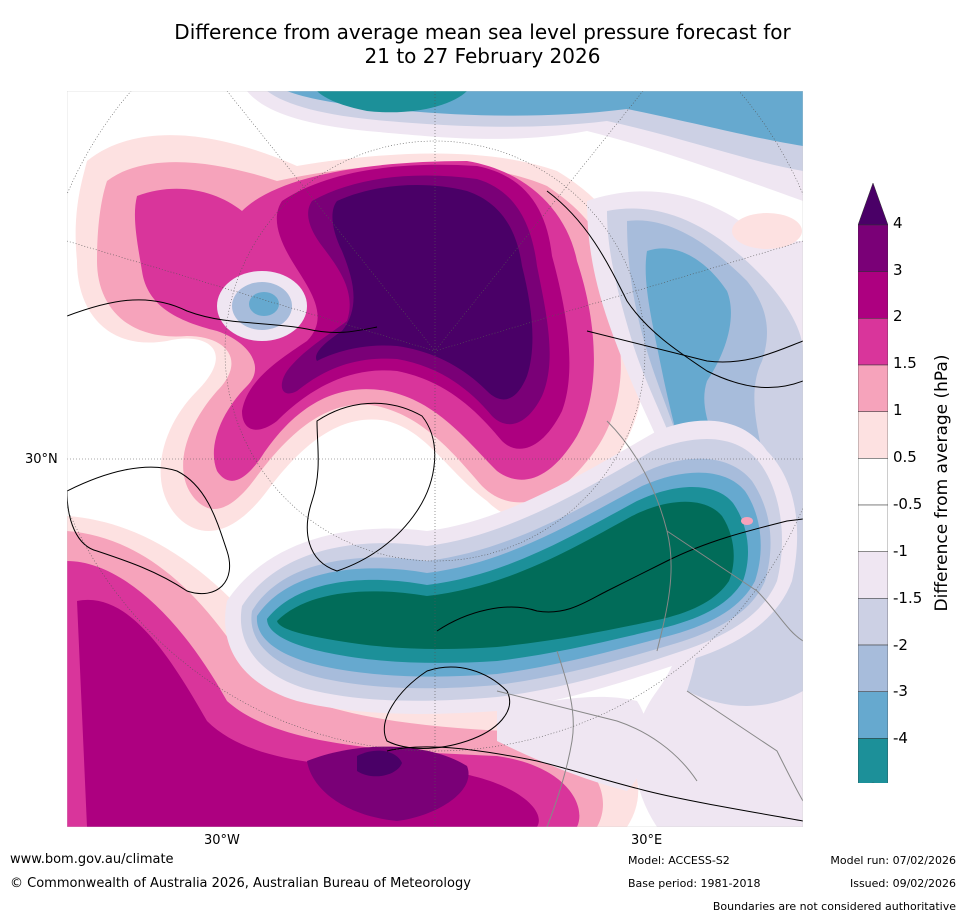  I want to click on model-text: Model: ACCESS-S2, so click(679, 860).